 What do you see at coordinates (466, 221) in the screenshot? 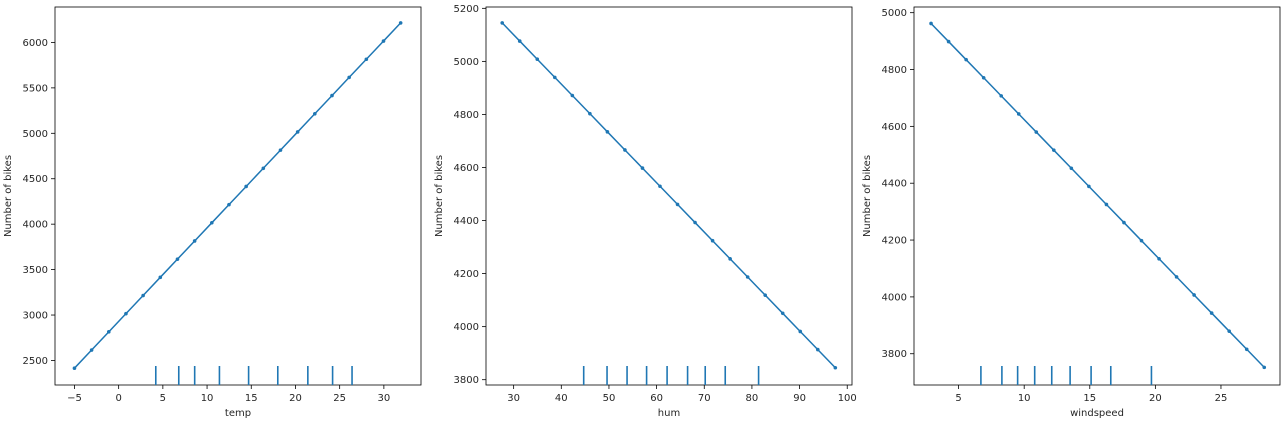
I see `y-tick-label: 4400` at bounding box center [466, 221].